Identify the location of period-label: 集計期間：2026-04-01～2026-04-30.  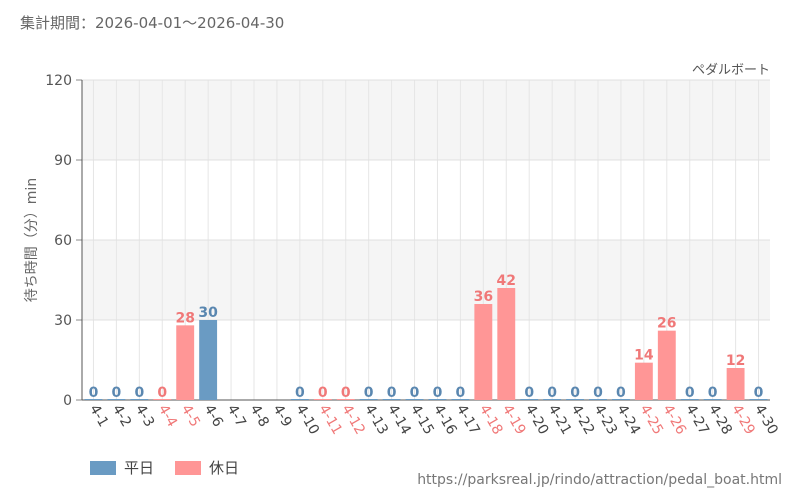
(152, 23).